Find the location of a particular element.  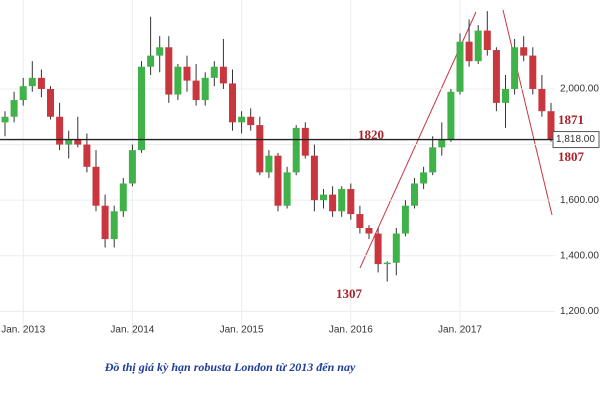

last-price-label: 1,818.00 is located at coordinates (575, 139).